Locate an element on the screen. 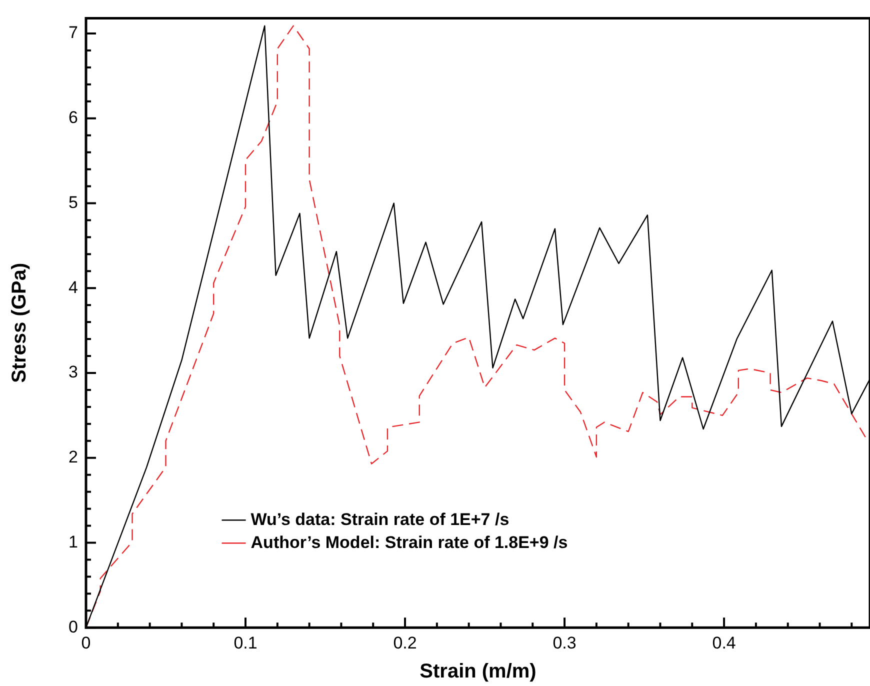 The image size is (870, 686). x-axis-title: Strain (m/m) is located at coordinates (478, 671).